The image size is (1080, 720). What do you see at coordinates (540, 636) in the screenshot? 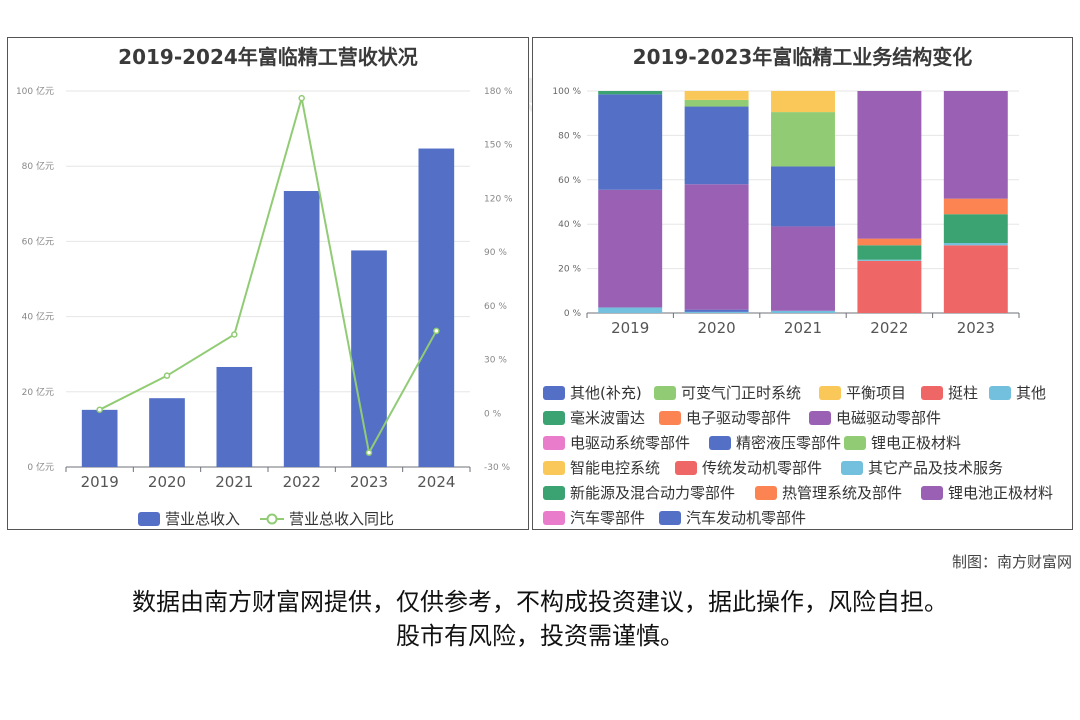
I see `disclaimer-line-2: 股市有风险，投资需谨慎。` at bounding box center [540, 636].